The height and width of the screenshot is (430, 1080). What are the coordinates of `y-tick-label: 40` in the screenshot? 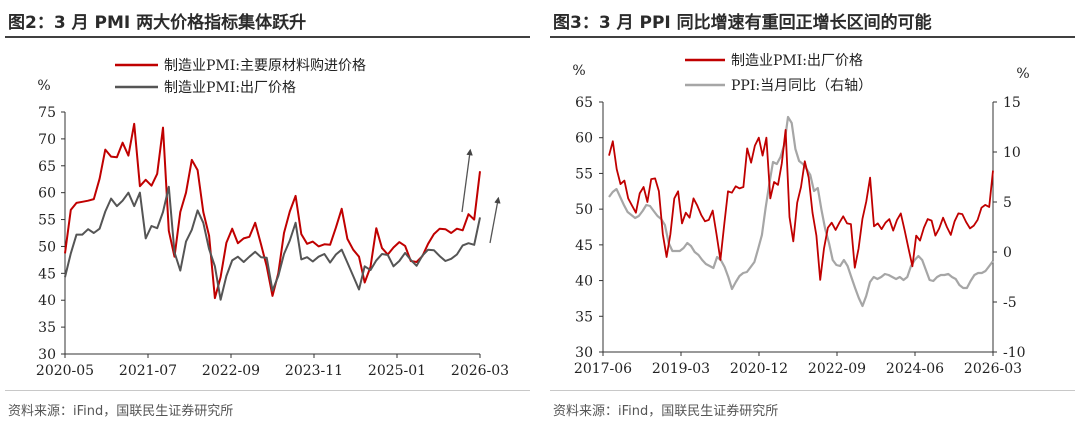 It's located at (47, 301).